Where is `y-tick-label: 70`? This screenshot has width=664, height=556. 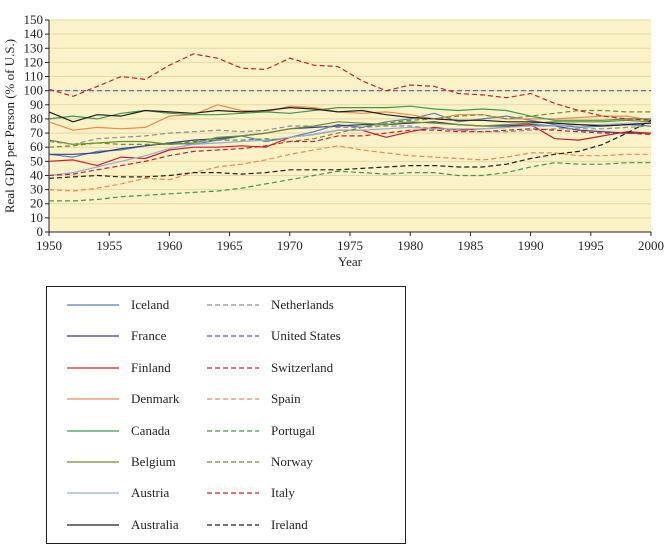 y-tick-label: 70 is located at coordinates (36, 132).